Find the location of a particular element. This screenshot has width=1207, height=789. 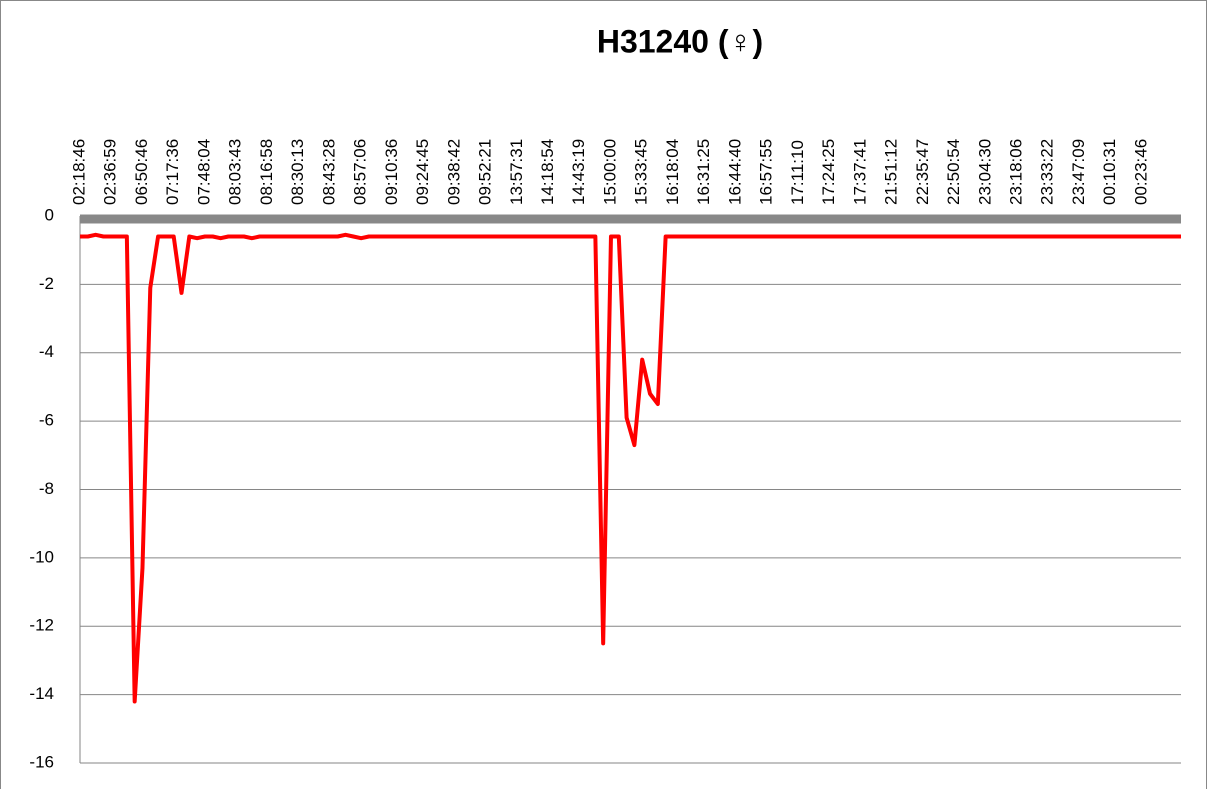

chart-title: H31240 (♀) is located at coordinates (680, 41).